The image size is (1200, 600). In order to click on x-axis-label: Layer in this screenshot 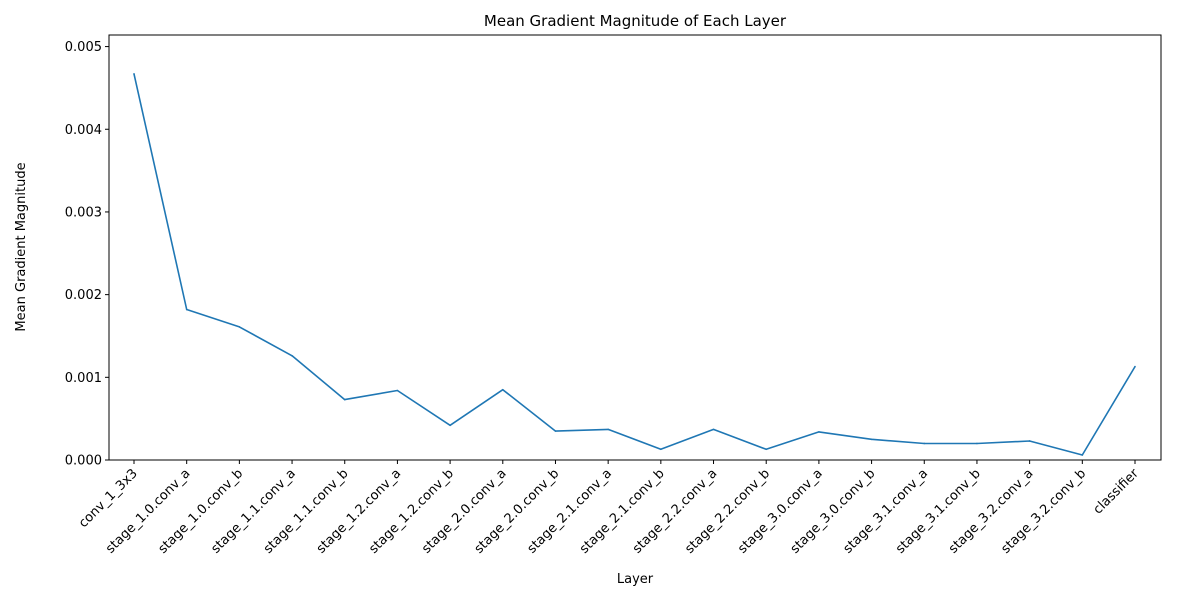, I will do `click(635, 579)`.